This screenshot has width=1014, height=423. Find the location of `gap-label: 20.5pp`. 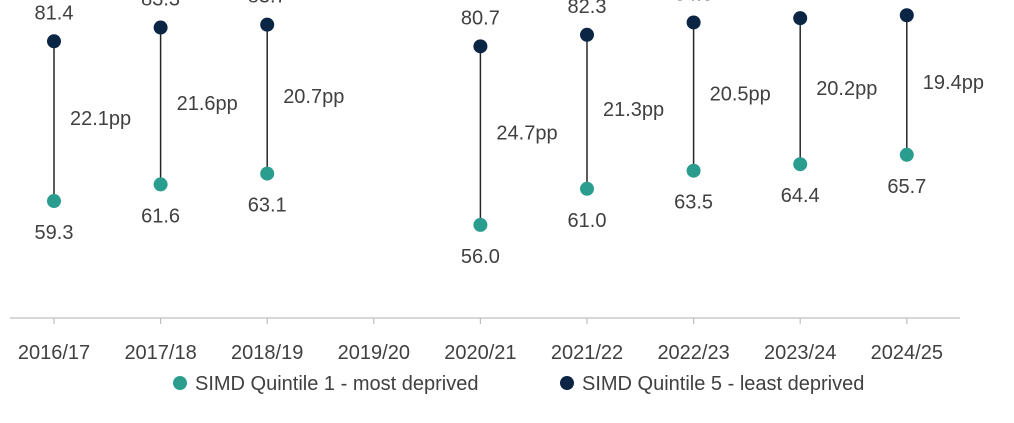

gap-label: 20.5pp is located at coordinates (740, 95).